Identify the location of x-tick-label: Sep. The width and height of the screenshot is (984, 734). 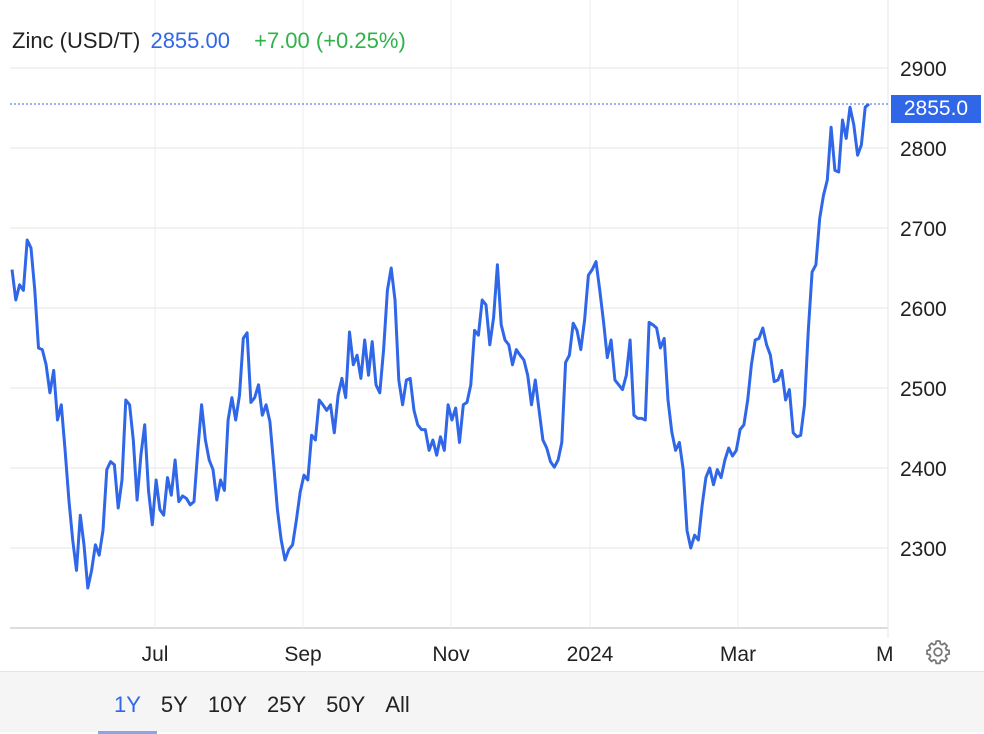
(302, 654).